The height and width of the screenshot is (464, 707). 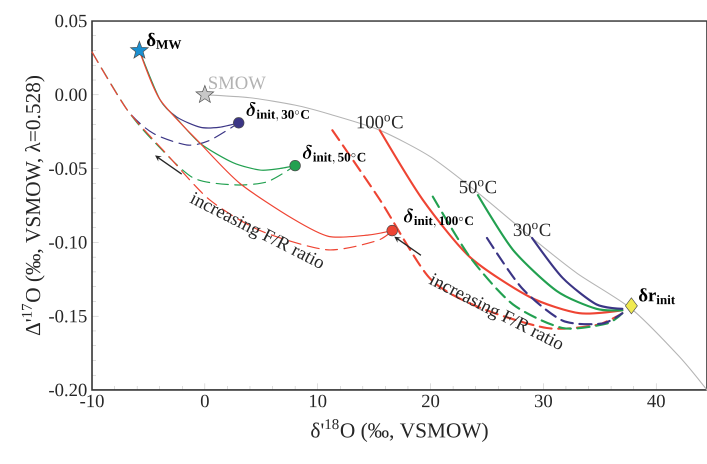 I want to click on series-label: $\boldsymbol{\delta}_{\mathbf{init,\,50^{\circ}C}}$, so click(x=334, y=154).